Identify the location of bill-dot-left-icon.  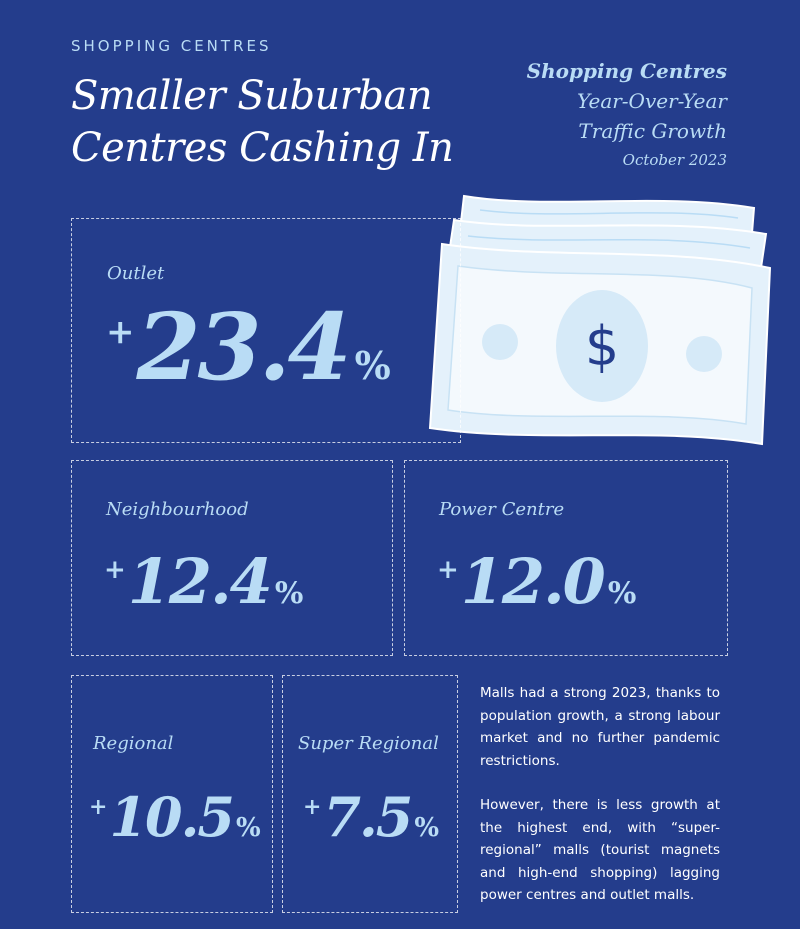
(500, 342).